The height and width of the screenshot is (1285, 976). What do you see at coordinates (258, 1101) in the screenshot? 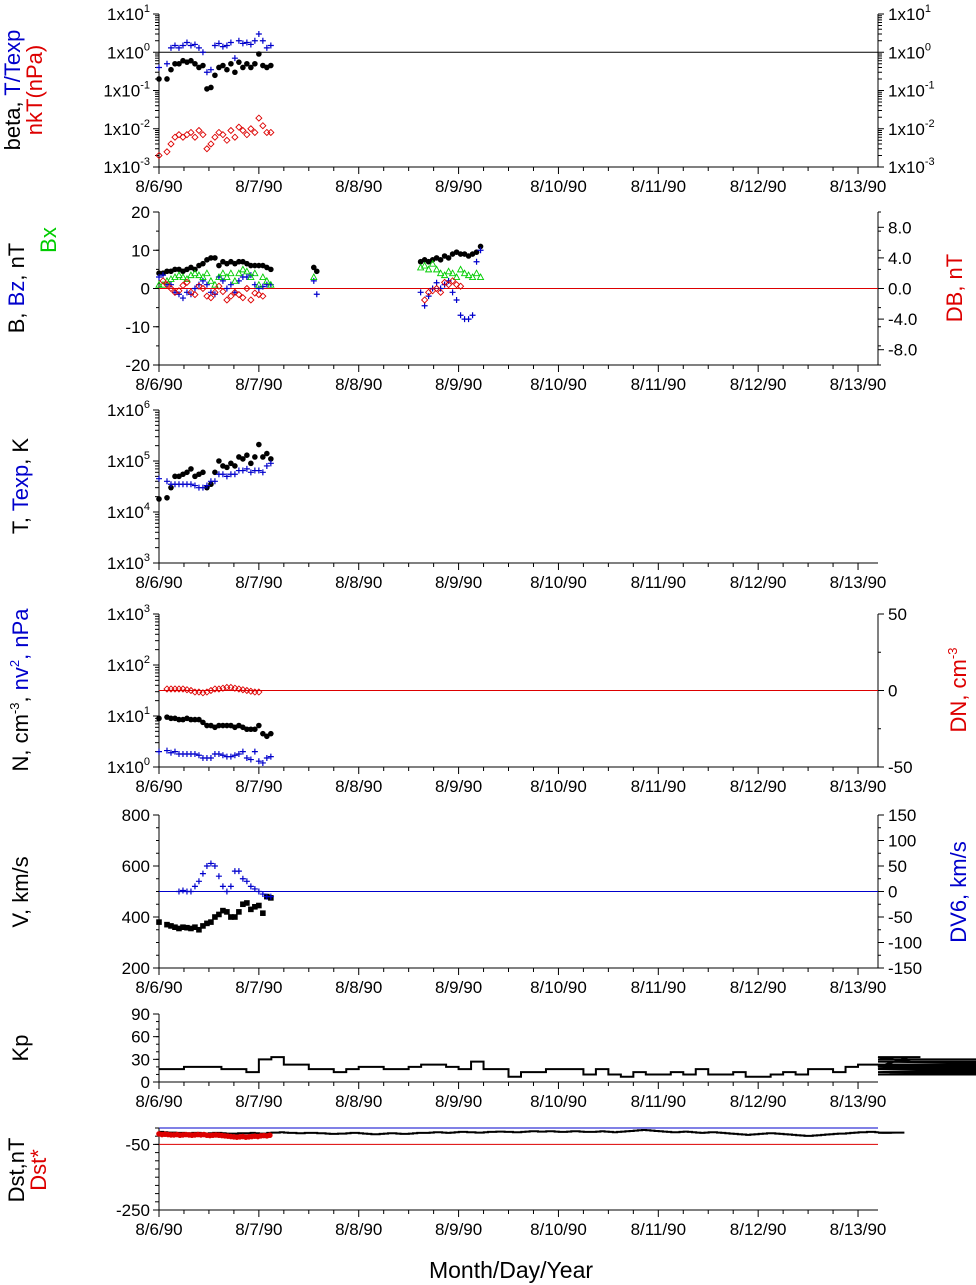
I see `x-tick-label: 8/7/90` at bounding box center [258, 1101].